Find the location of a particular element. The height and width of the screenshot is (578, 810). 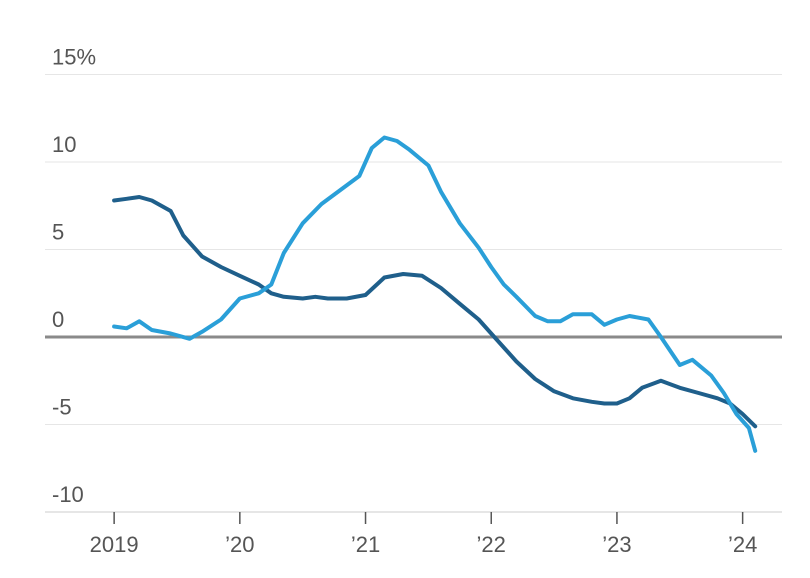

y-axis-labels: 15% 10 5 0 -5 -10 is located at coordinates (74, 276).